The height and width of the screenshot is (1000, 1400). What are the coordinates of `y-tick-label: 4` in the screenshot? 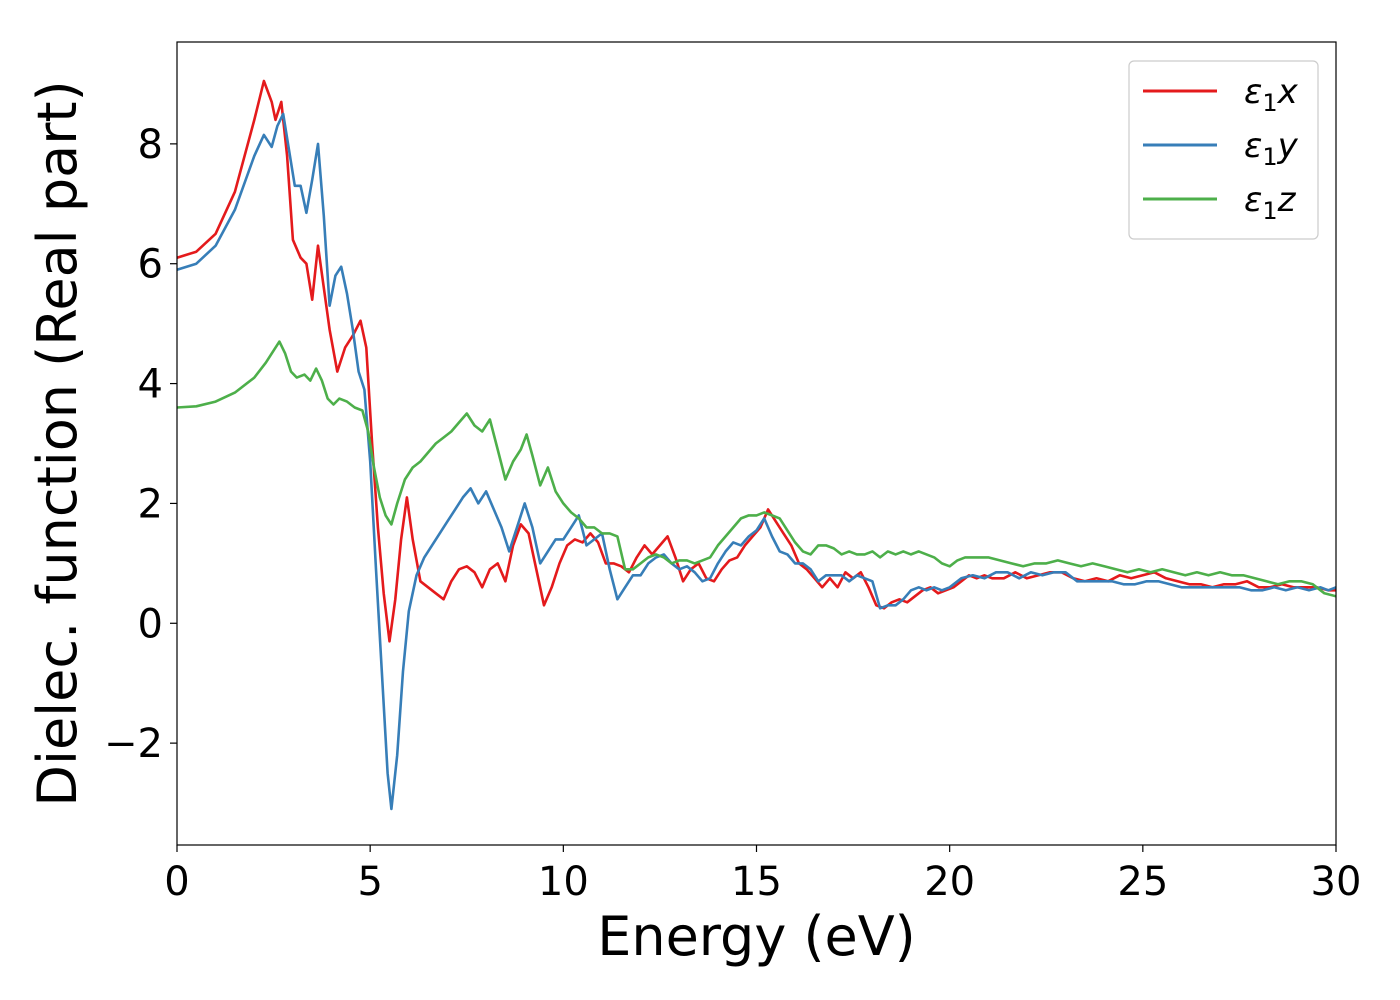 It's located at (150, 385).